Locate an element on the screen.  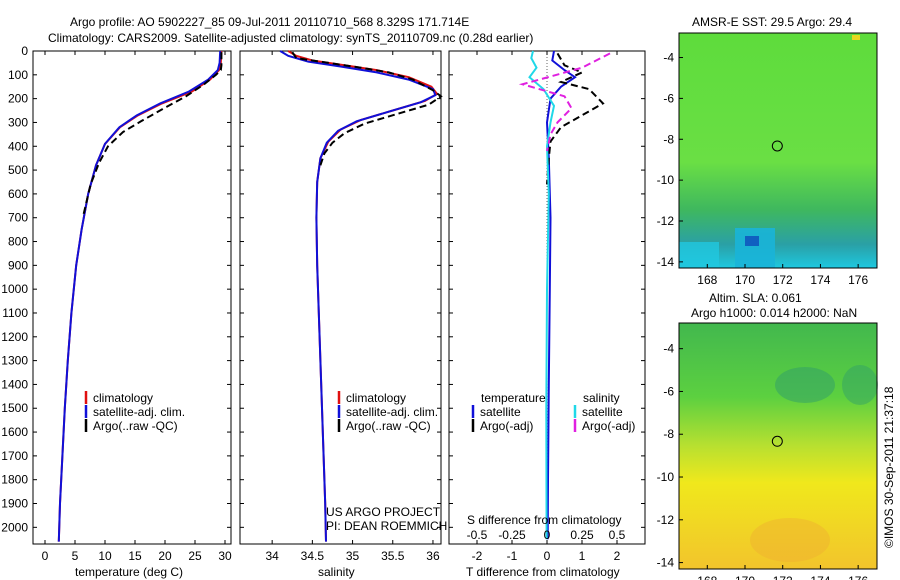
sst-map-title: AMSR-E SST: 29.5 Argo: 29.4 is located at coordinates (772, 22).